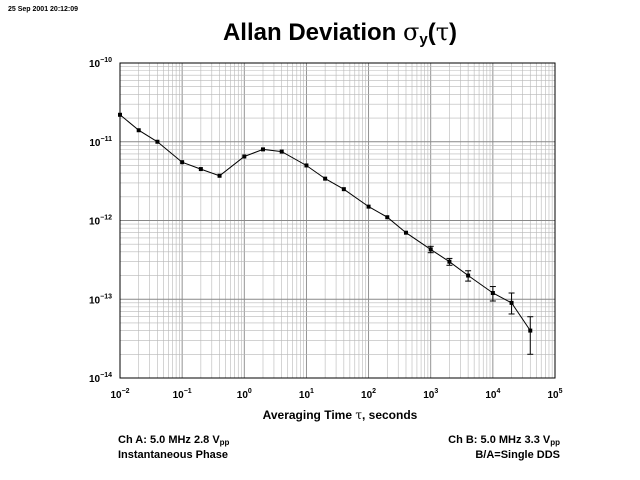  What do you see at coordinates (336, 394) in the screenshot?
I see `x-tick-labels: 10⁻² 10⁻¹ 10⁰ 10¹ 10² 10³ 10⁴ 10⁵` at bounding box center [336, 394].